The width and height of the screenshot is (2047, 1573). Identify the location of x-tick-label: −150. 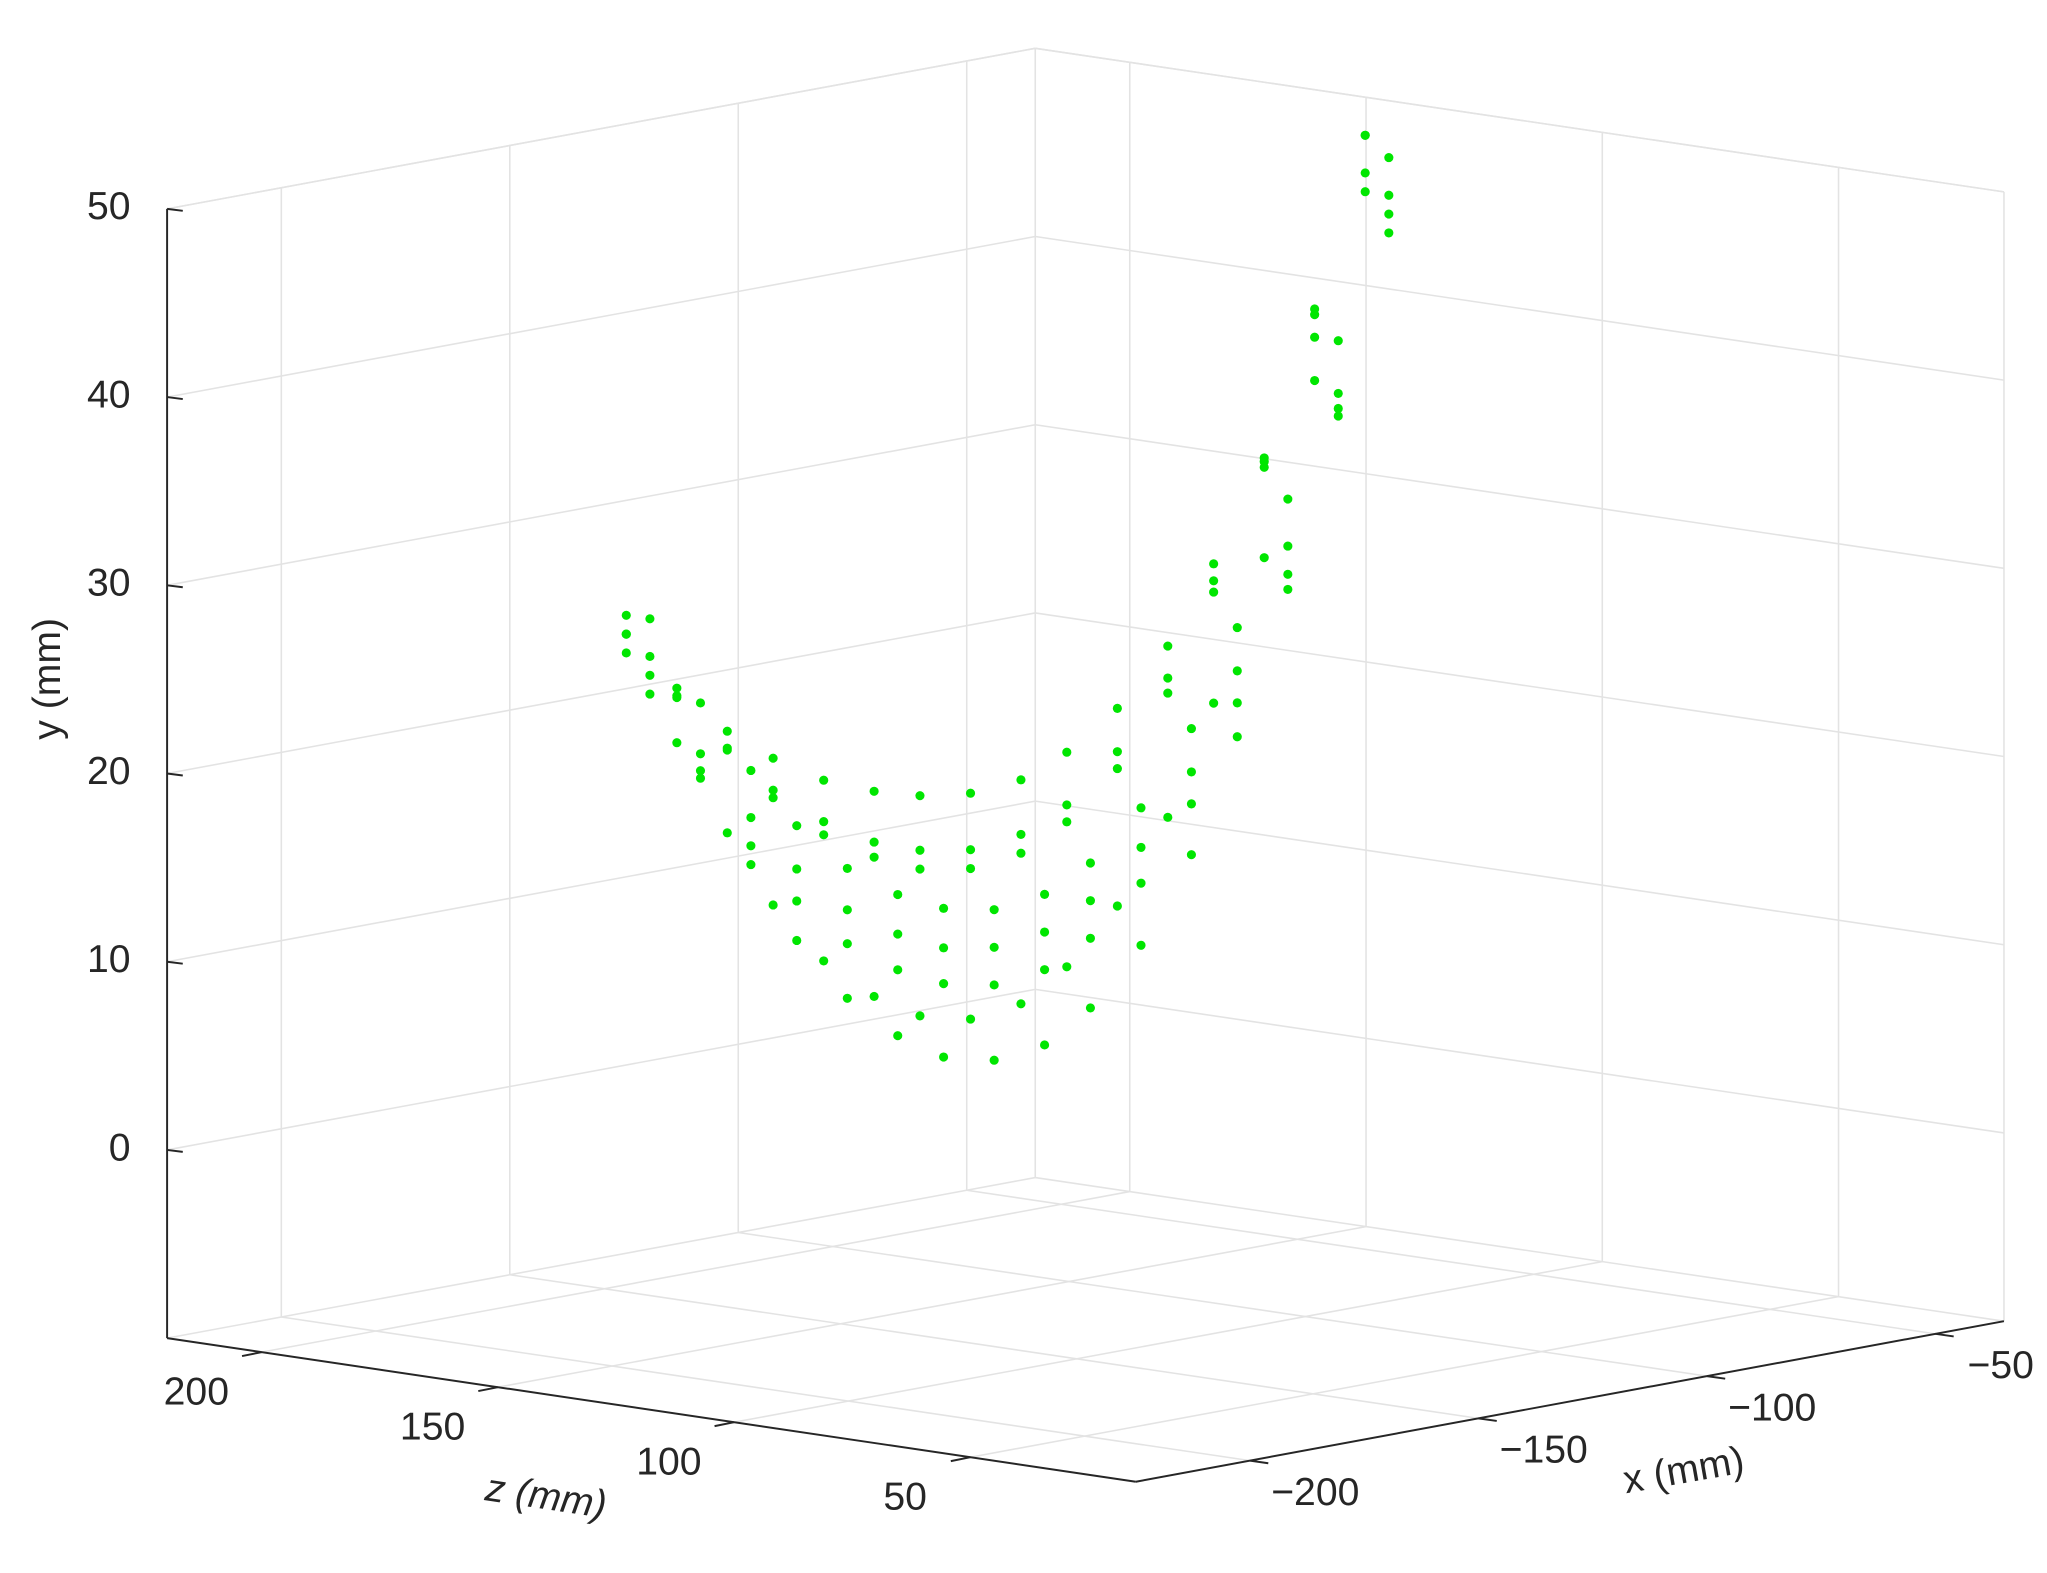
(1544, 1450).